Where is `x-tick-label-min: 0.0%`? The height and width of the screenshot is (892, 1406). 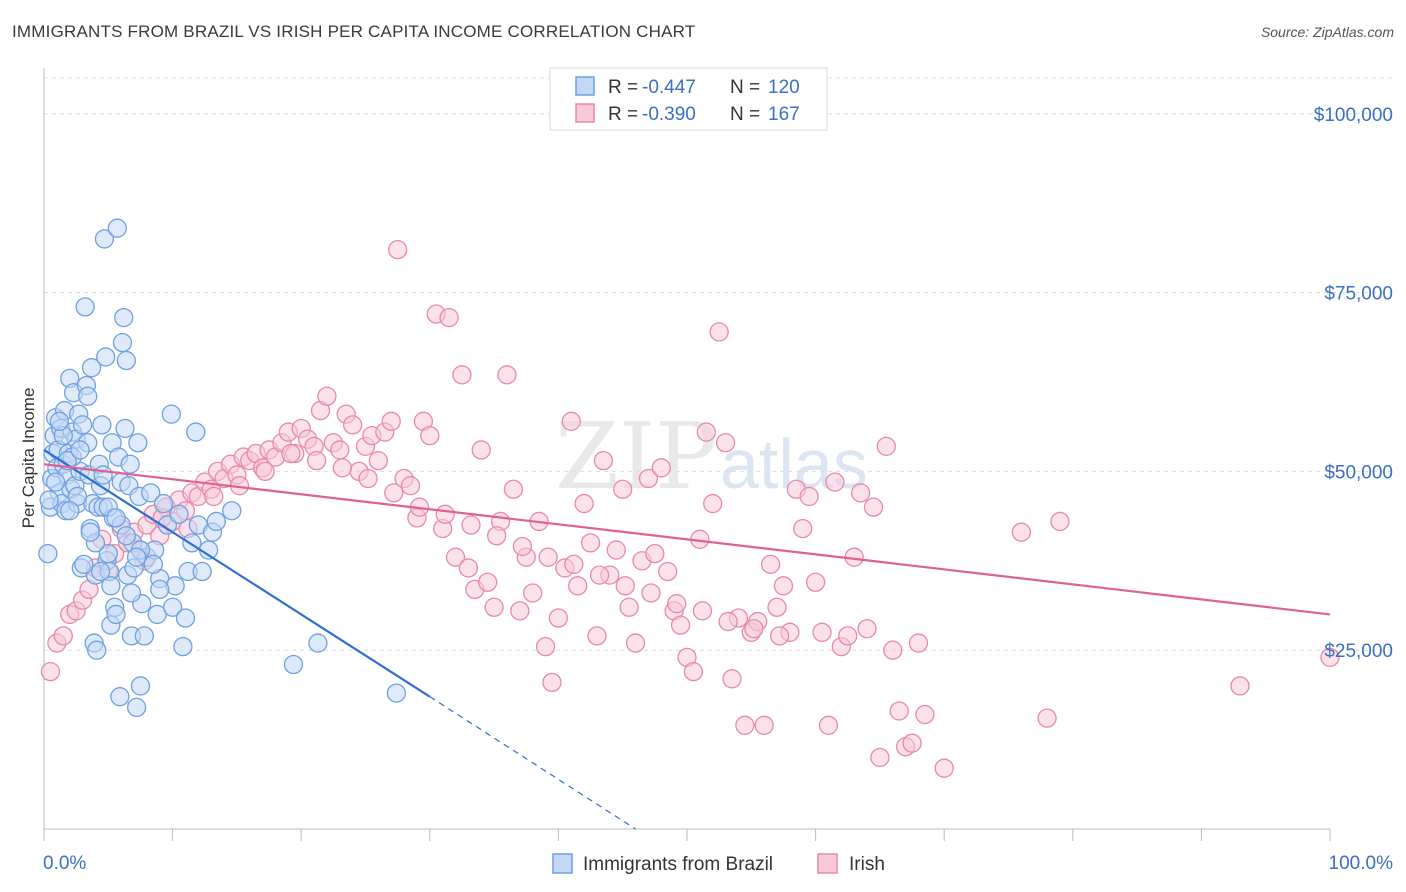
x-tick-label-min: 0.0% is located at coordinates (64, 863).